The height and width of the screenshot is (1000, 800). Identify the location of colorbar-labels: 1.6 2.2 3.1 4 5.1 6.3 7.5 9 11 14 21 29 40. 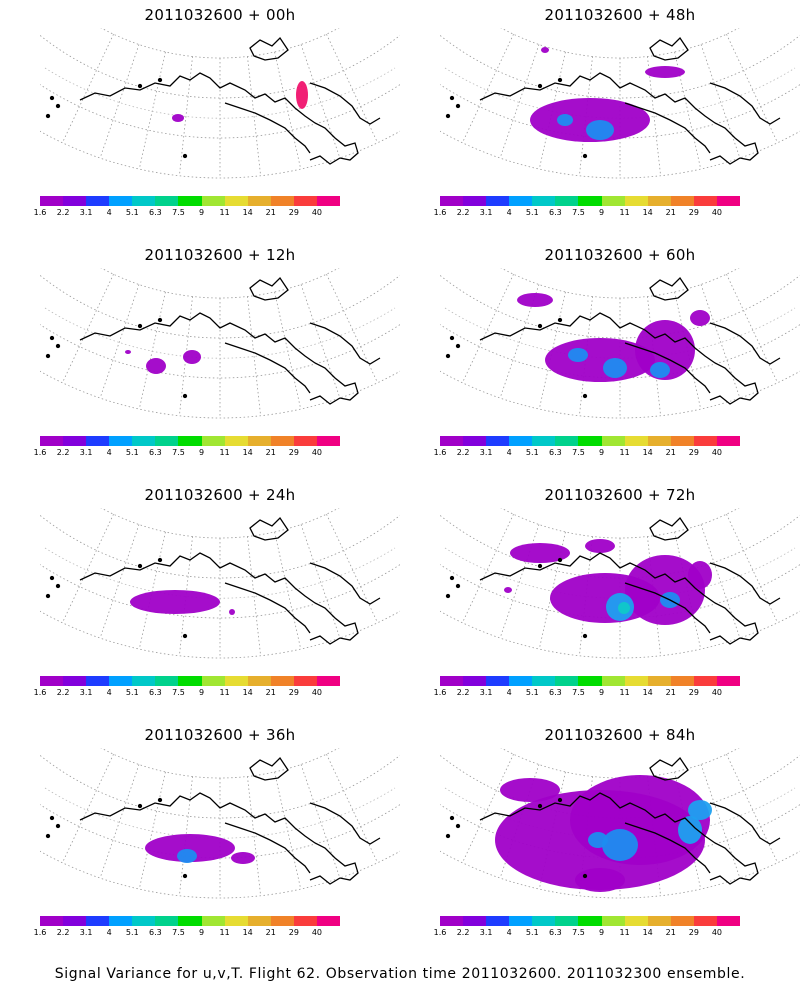
(187, 694).